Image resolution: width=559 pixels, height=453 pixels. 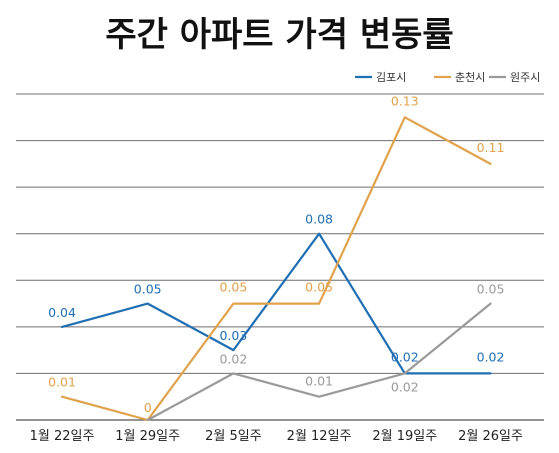 What do you see at coordinates (525, 77) in the screenshot?
I see `legend-label: 원주시` at bounding box center [525, 77].